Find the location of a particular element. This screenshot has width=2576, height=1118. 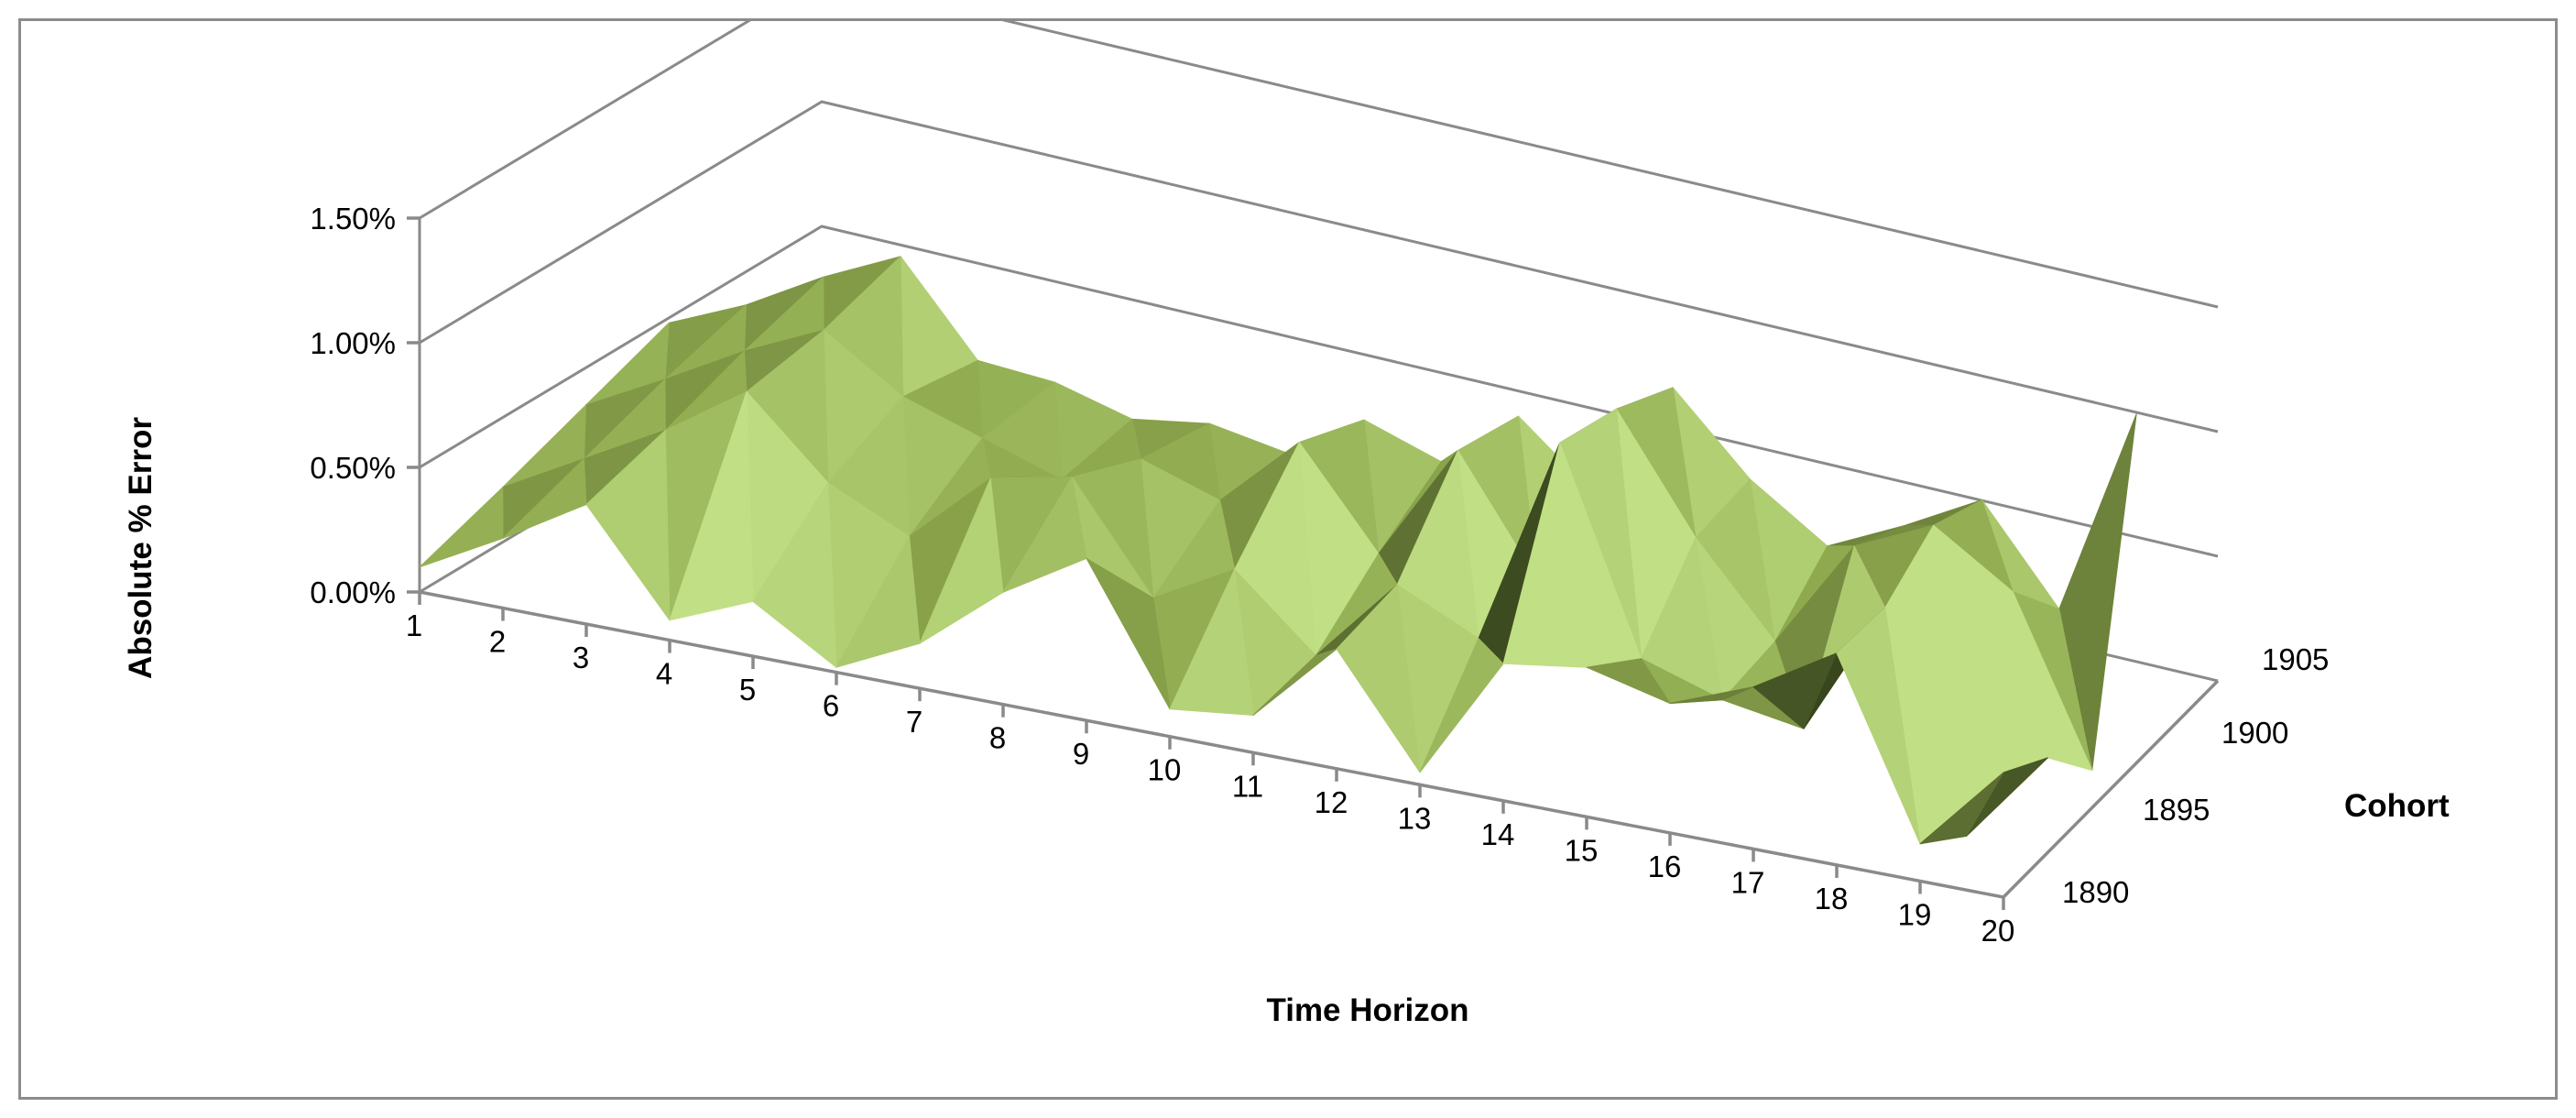

z-axis-line is located at coordinates (2111, 789).